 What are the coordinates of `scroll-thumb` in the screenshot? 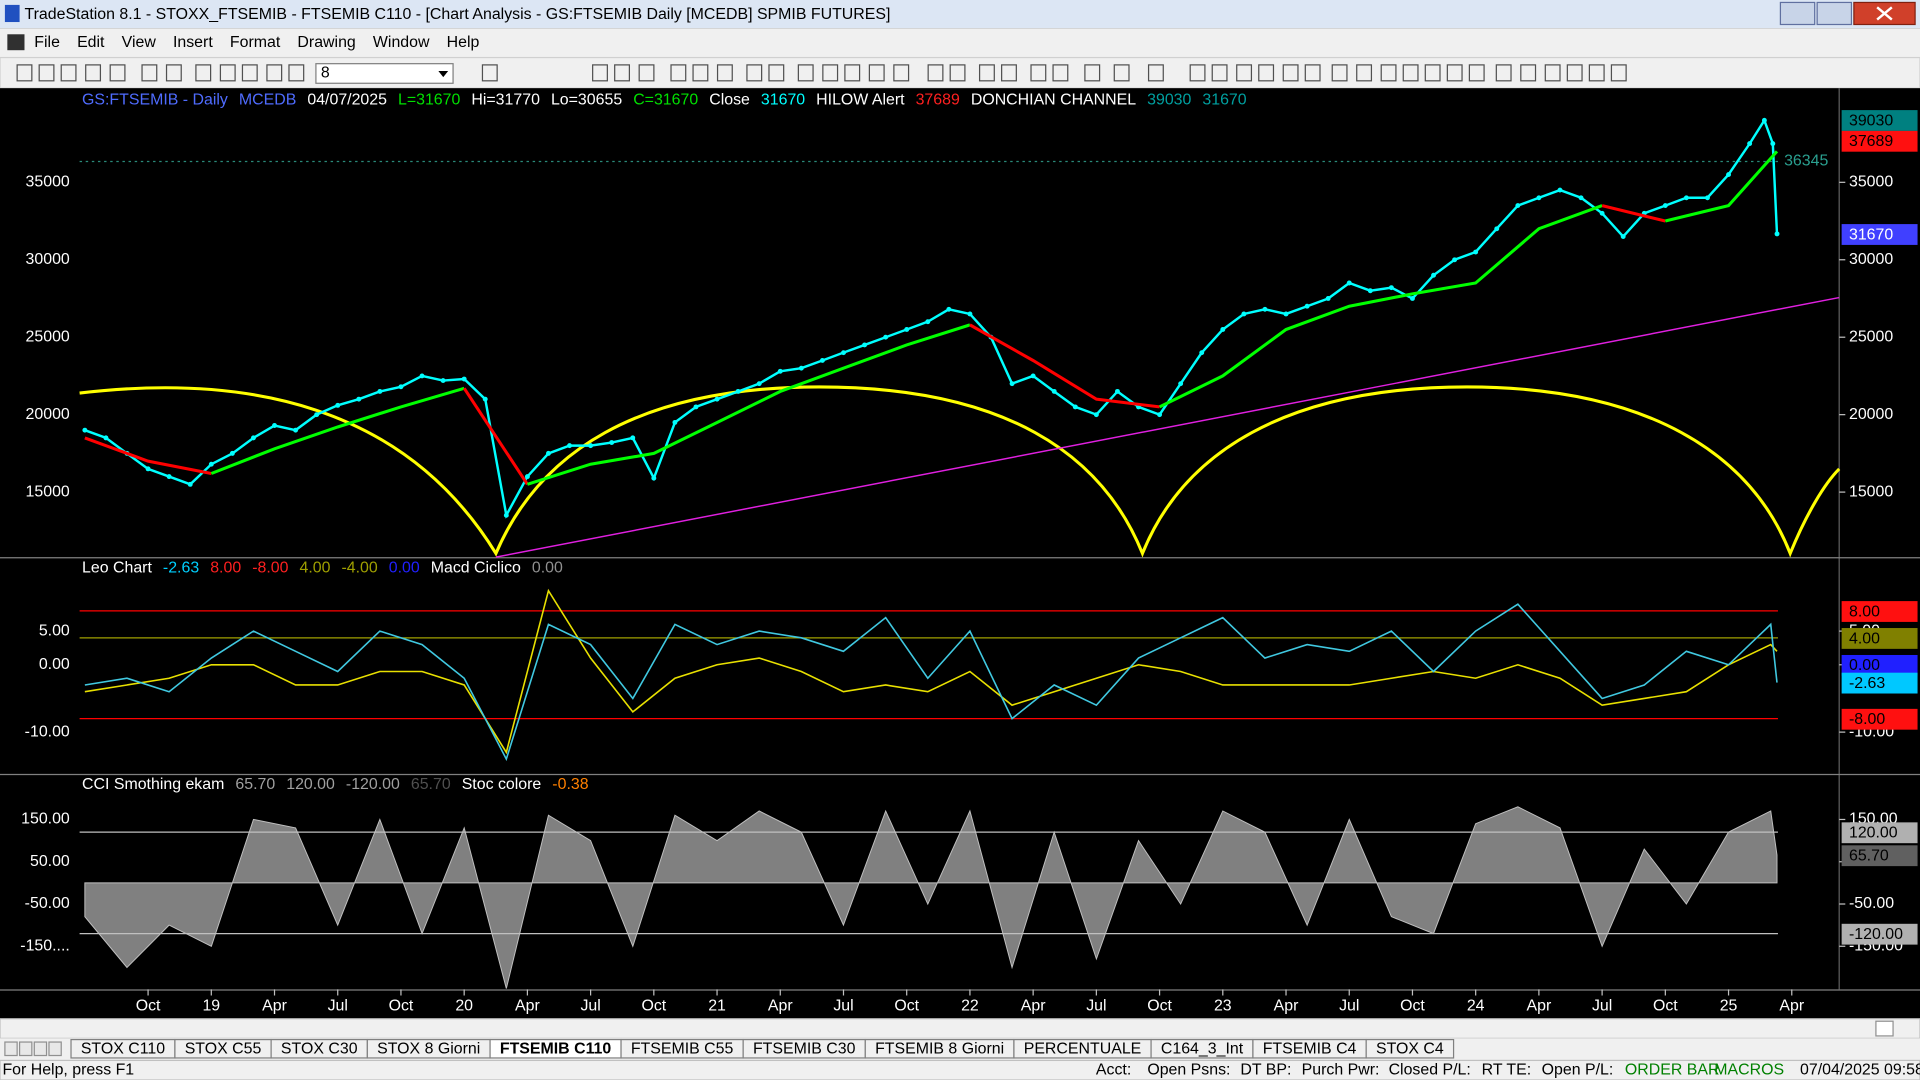 It's located at (1884, 1028).